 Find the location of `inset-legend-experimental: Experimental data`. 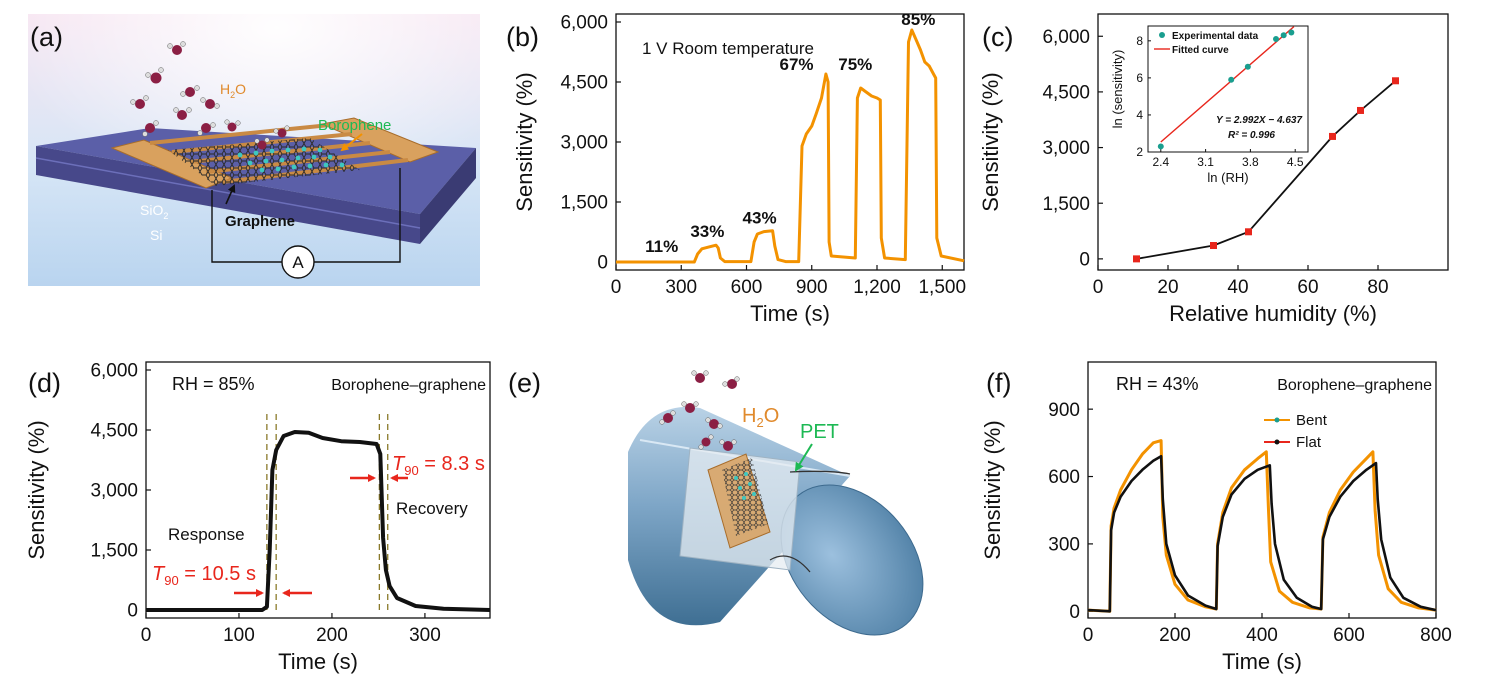

inset-legend-experimental: Experimental data is located at coordinates (1215, 36).